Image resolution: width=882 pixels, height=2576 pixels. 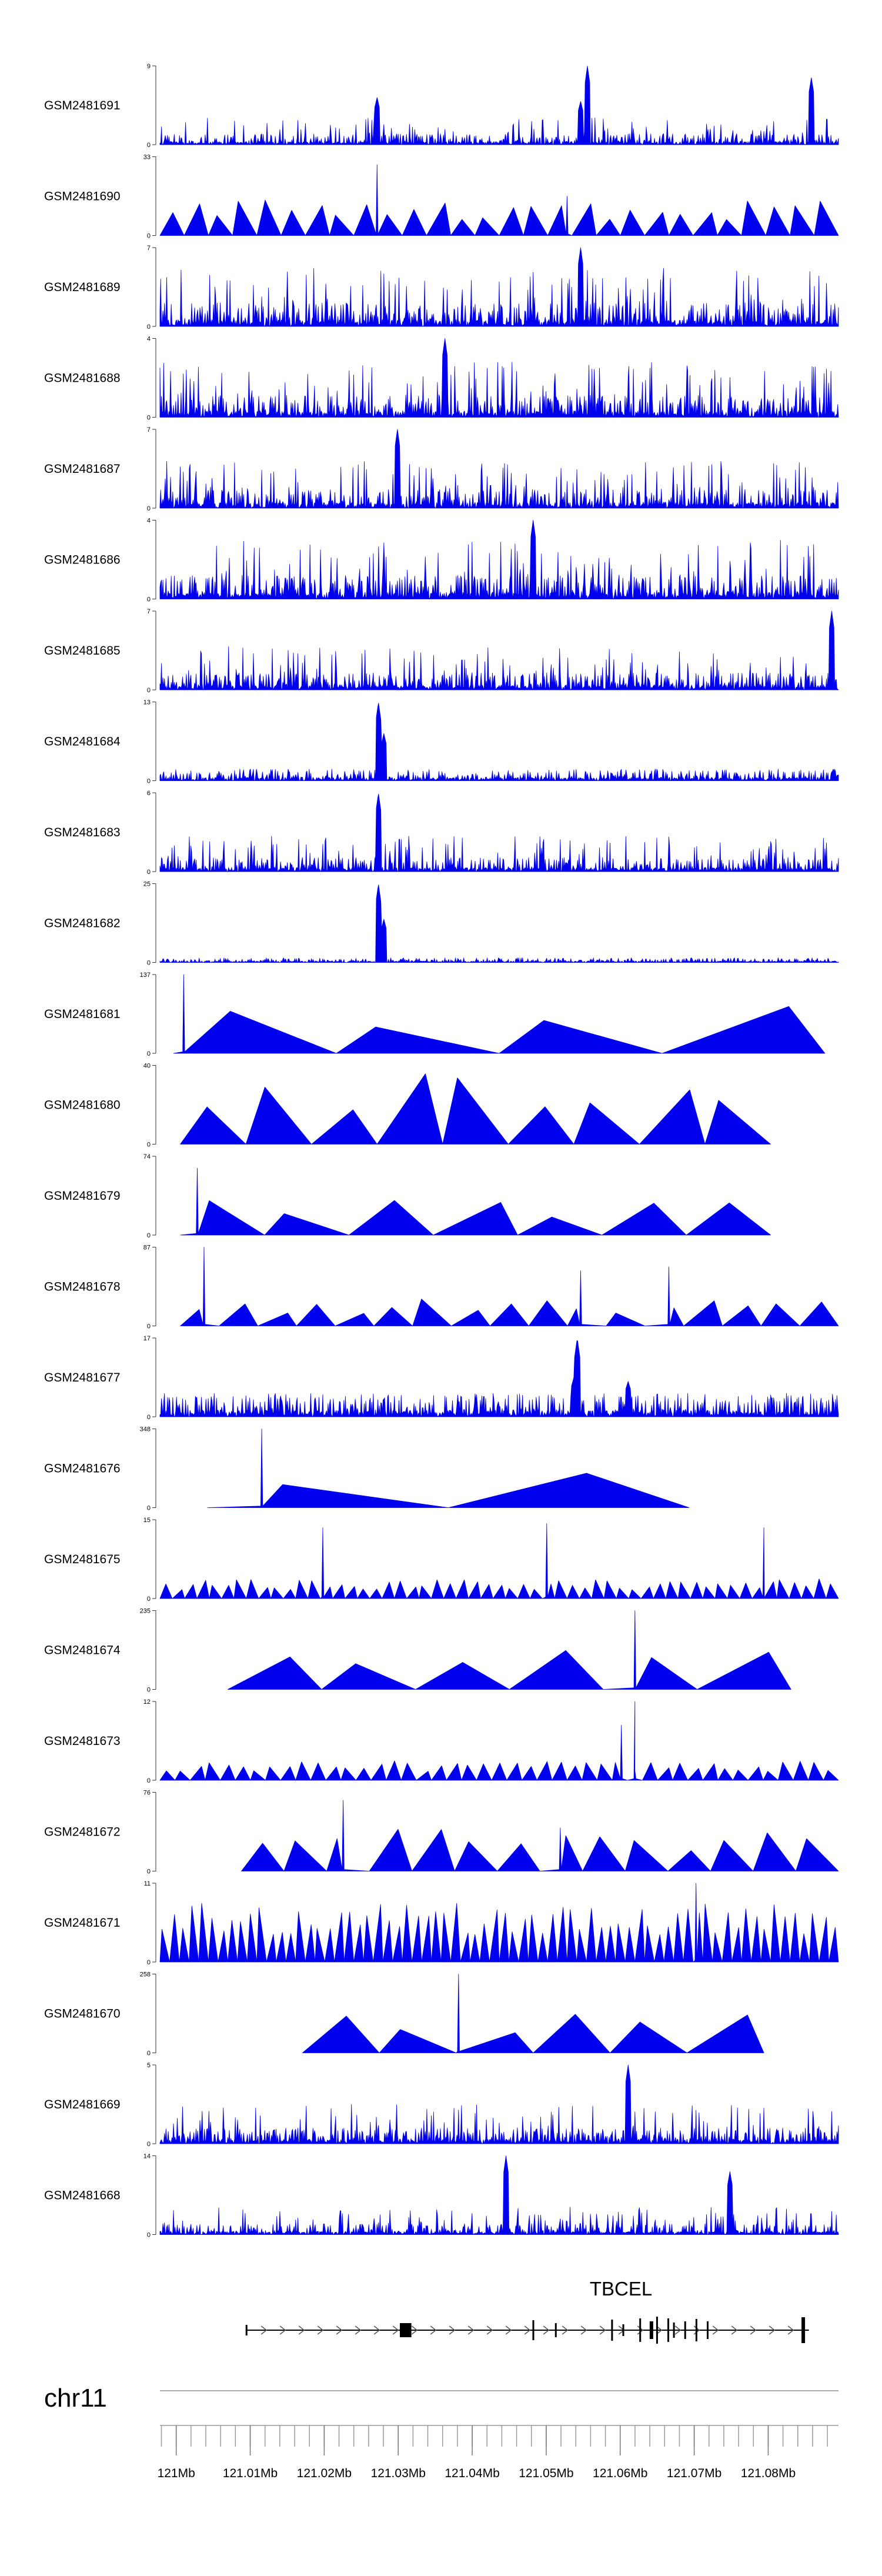 What do you see at coordinates (151, 651) in the screenshot?
I see `y-axis: 70` at bounding box center [151, 651].